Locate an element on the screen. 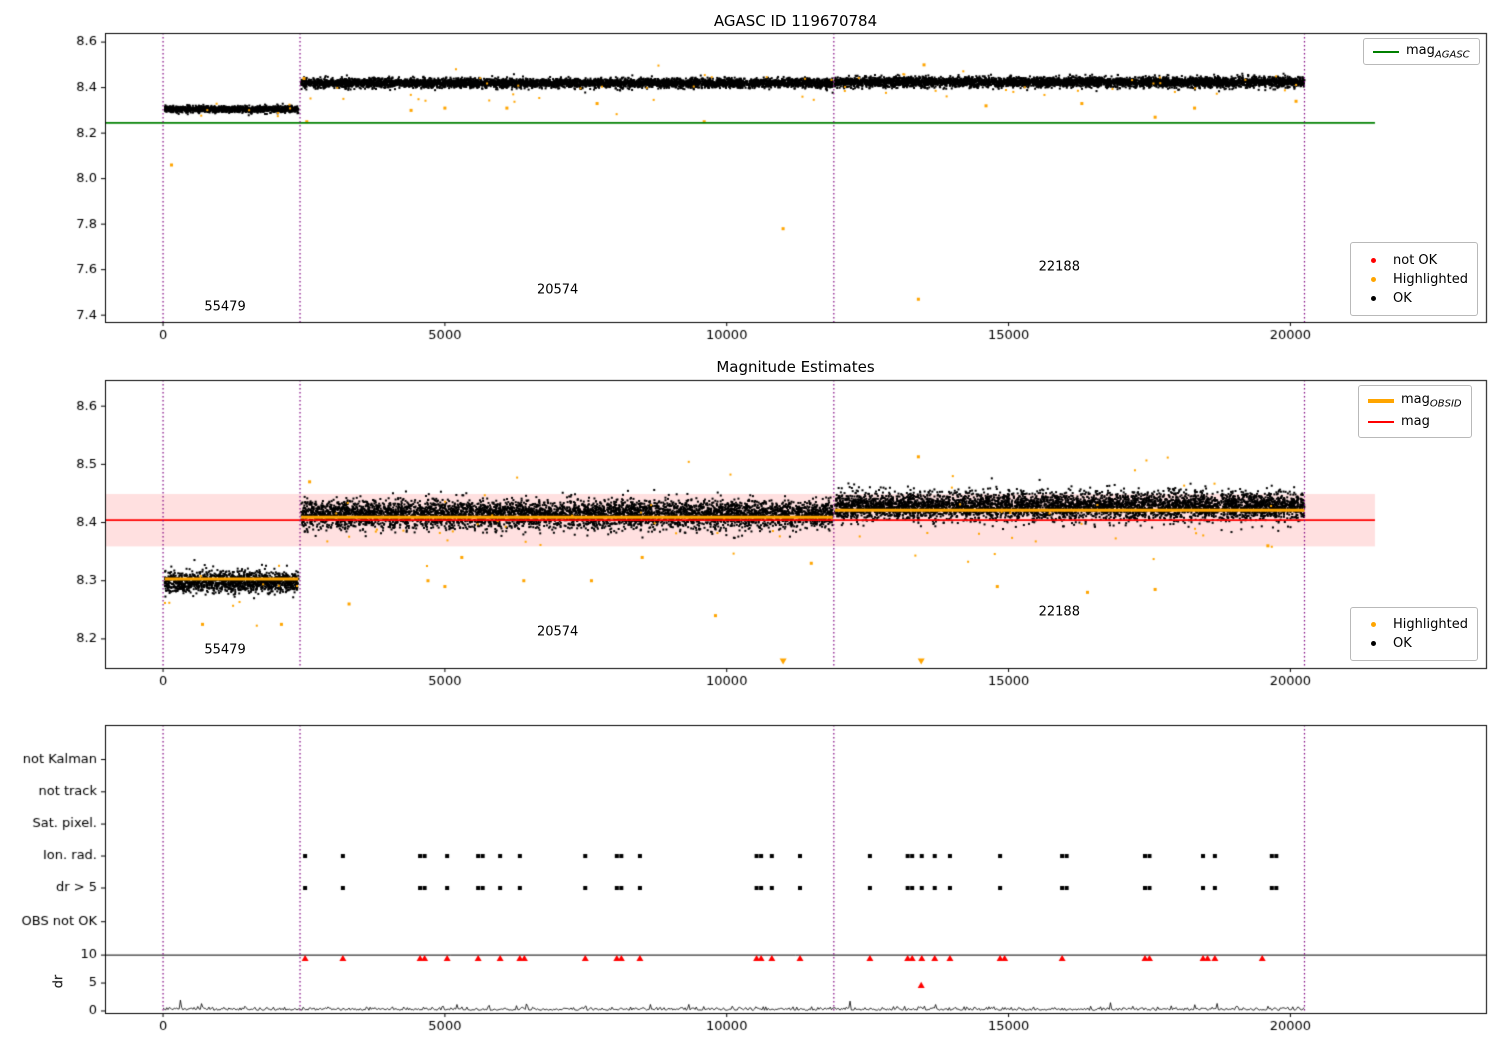 The height and width of the screenshot is (1050, 1500). legend-item-mag: mag is located at coordinates (1415, 423).